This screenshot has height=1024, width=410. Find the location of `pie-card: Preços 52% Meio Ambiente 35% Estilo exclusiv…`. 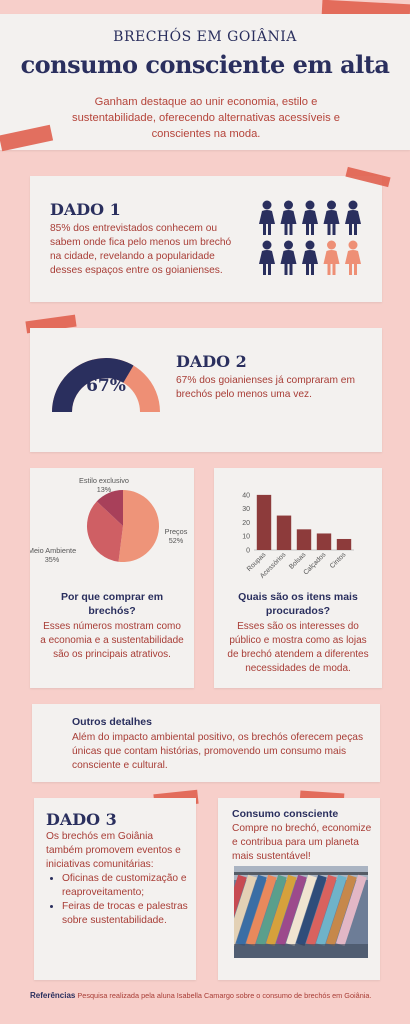

pie-card: Preços 52% Meio Ambiente 35% Estilo exclusiv… is located at coordinates (112, 578).